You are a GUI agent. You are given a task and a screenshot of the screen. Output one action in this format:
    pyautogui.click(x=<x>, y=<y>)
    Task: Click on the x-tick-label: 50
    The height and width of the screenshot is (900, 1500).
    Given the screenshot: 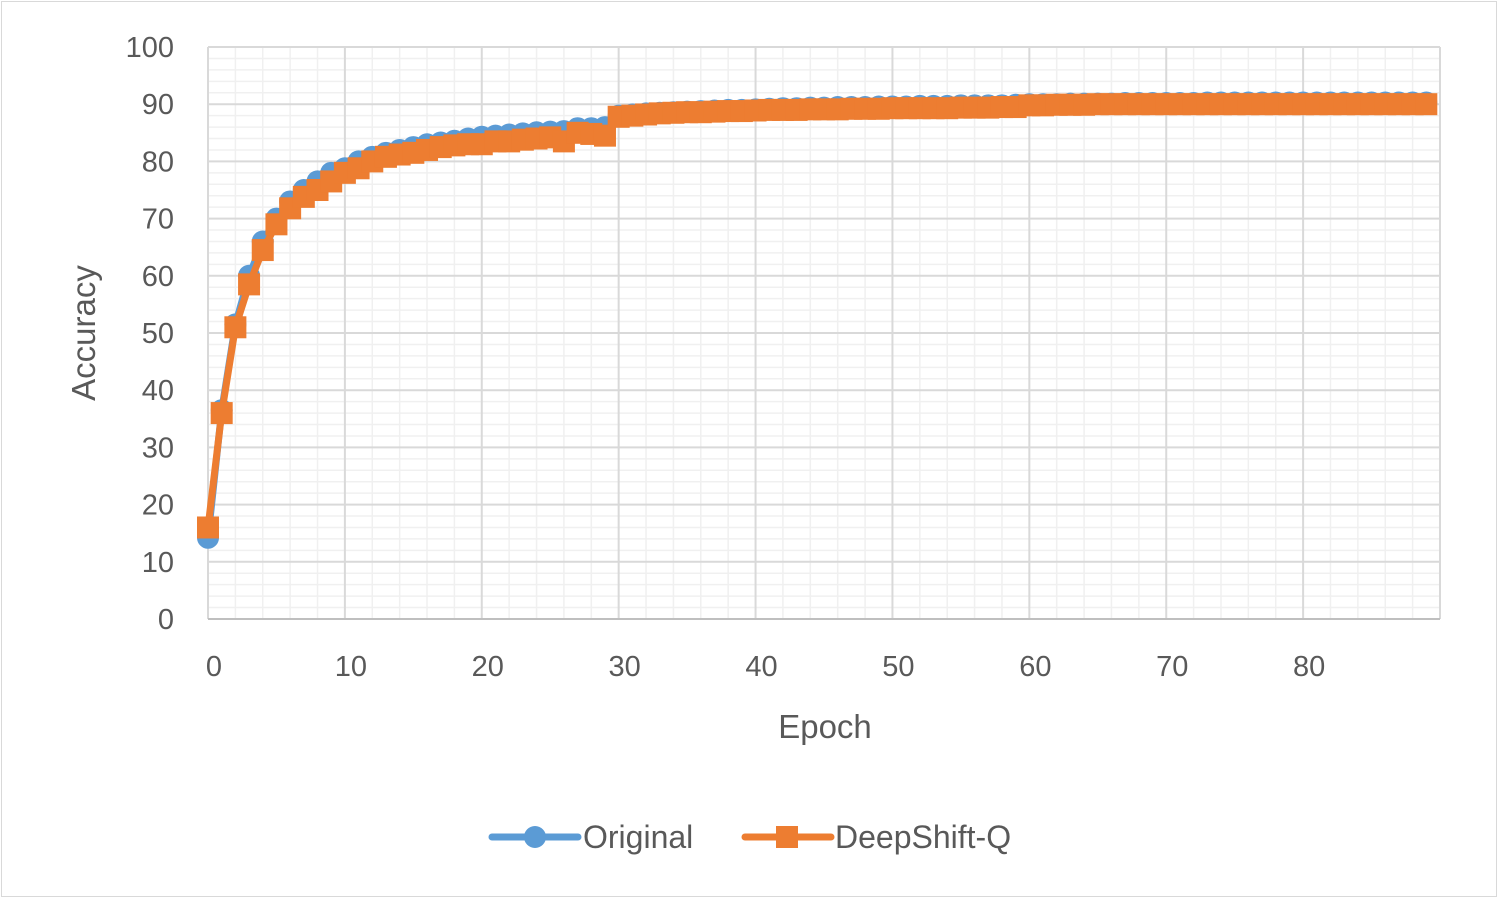 What is the action you would take?
    pyautogui.click(x=898, y=667)
    